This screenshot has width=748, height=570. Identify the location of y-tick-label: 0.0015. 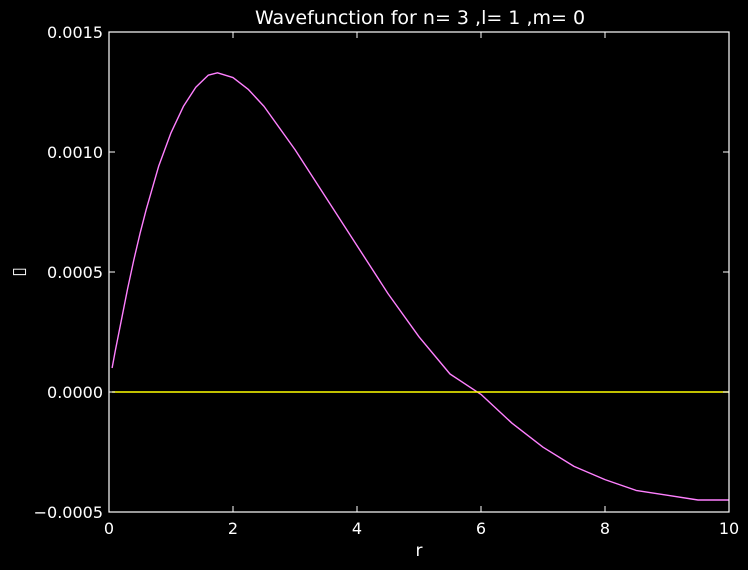
(75, 32).